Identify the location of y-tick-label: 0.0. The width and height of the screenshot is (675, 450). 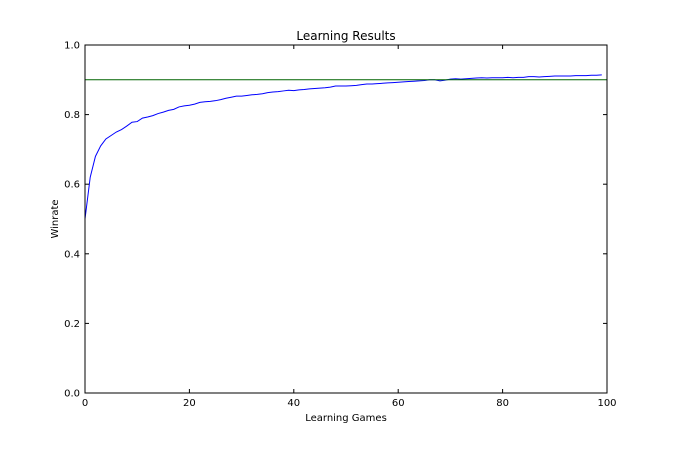
(72, 394).